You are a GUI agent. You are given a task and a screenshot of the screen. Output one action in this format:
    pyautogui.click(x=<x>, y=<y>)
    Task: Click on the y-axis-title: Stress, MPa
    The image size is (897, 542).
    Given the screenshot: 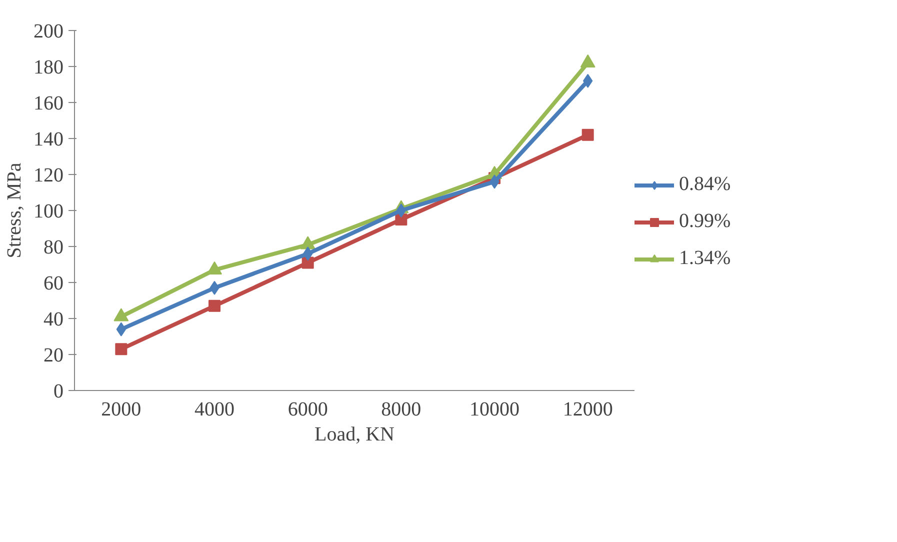 What is the action you would take?
    pyautogui.click(x=15, y=210)
    